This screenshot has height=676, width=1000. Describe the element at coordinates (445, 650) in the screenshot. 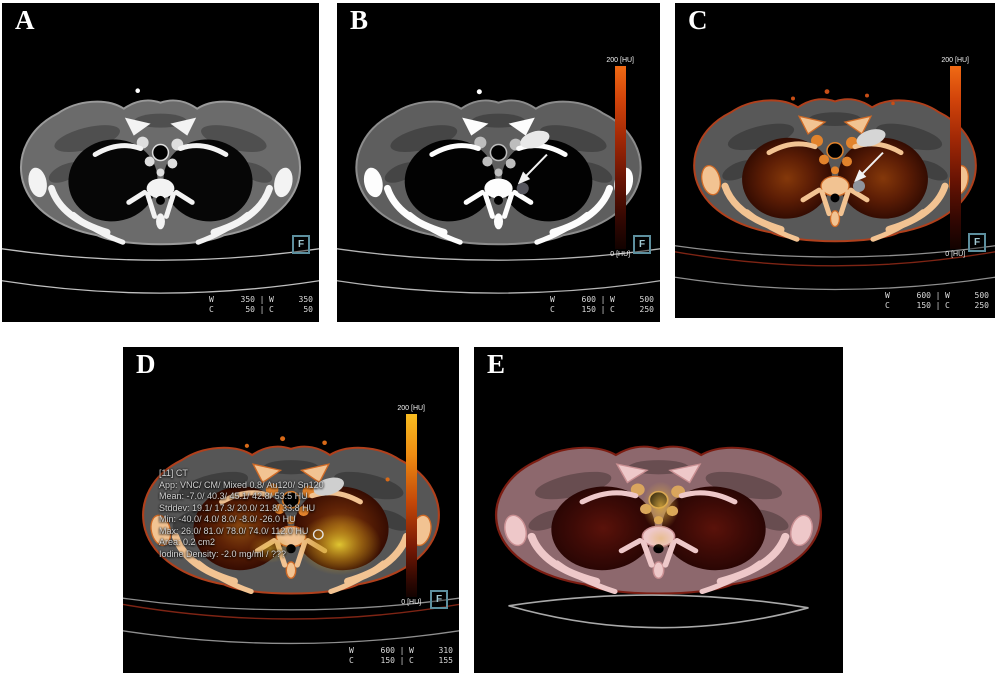

I see `w-value-right: 310` at that location.